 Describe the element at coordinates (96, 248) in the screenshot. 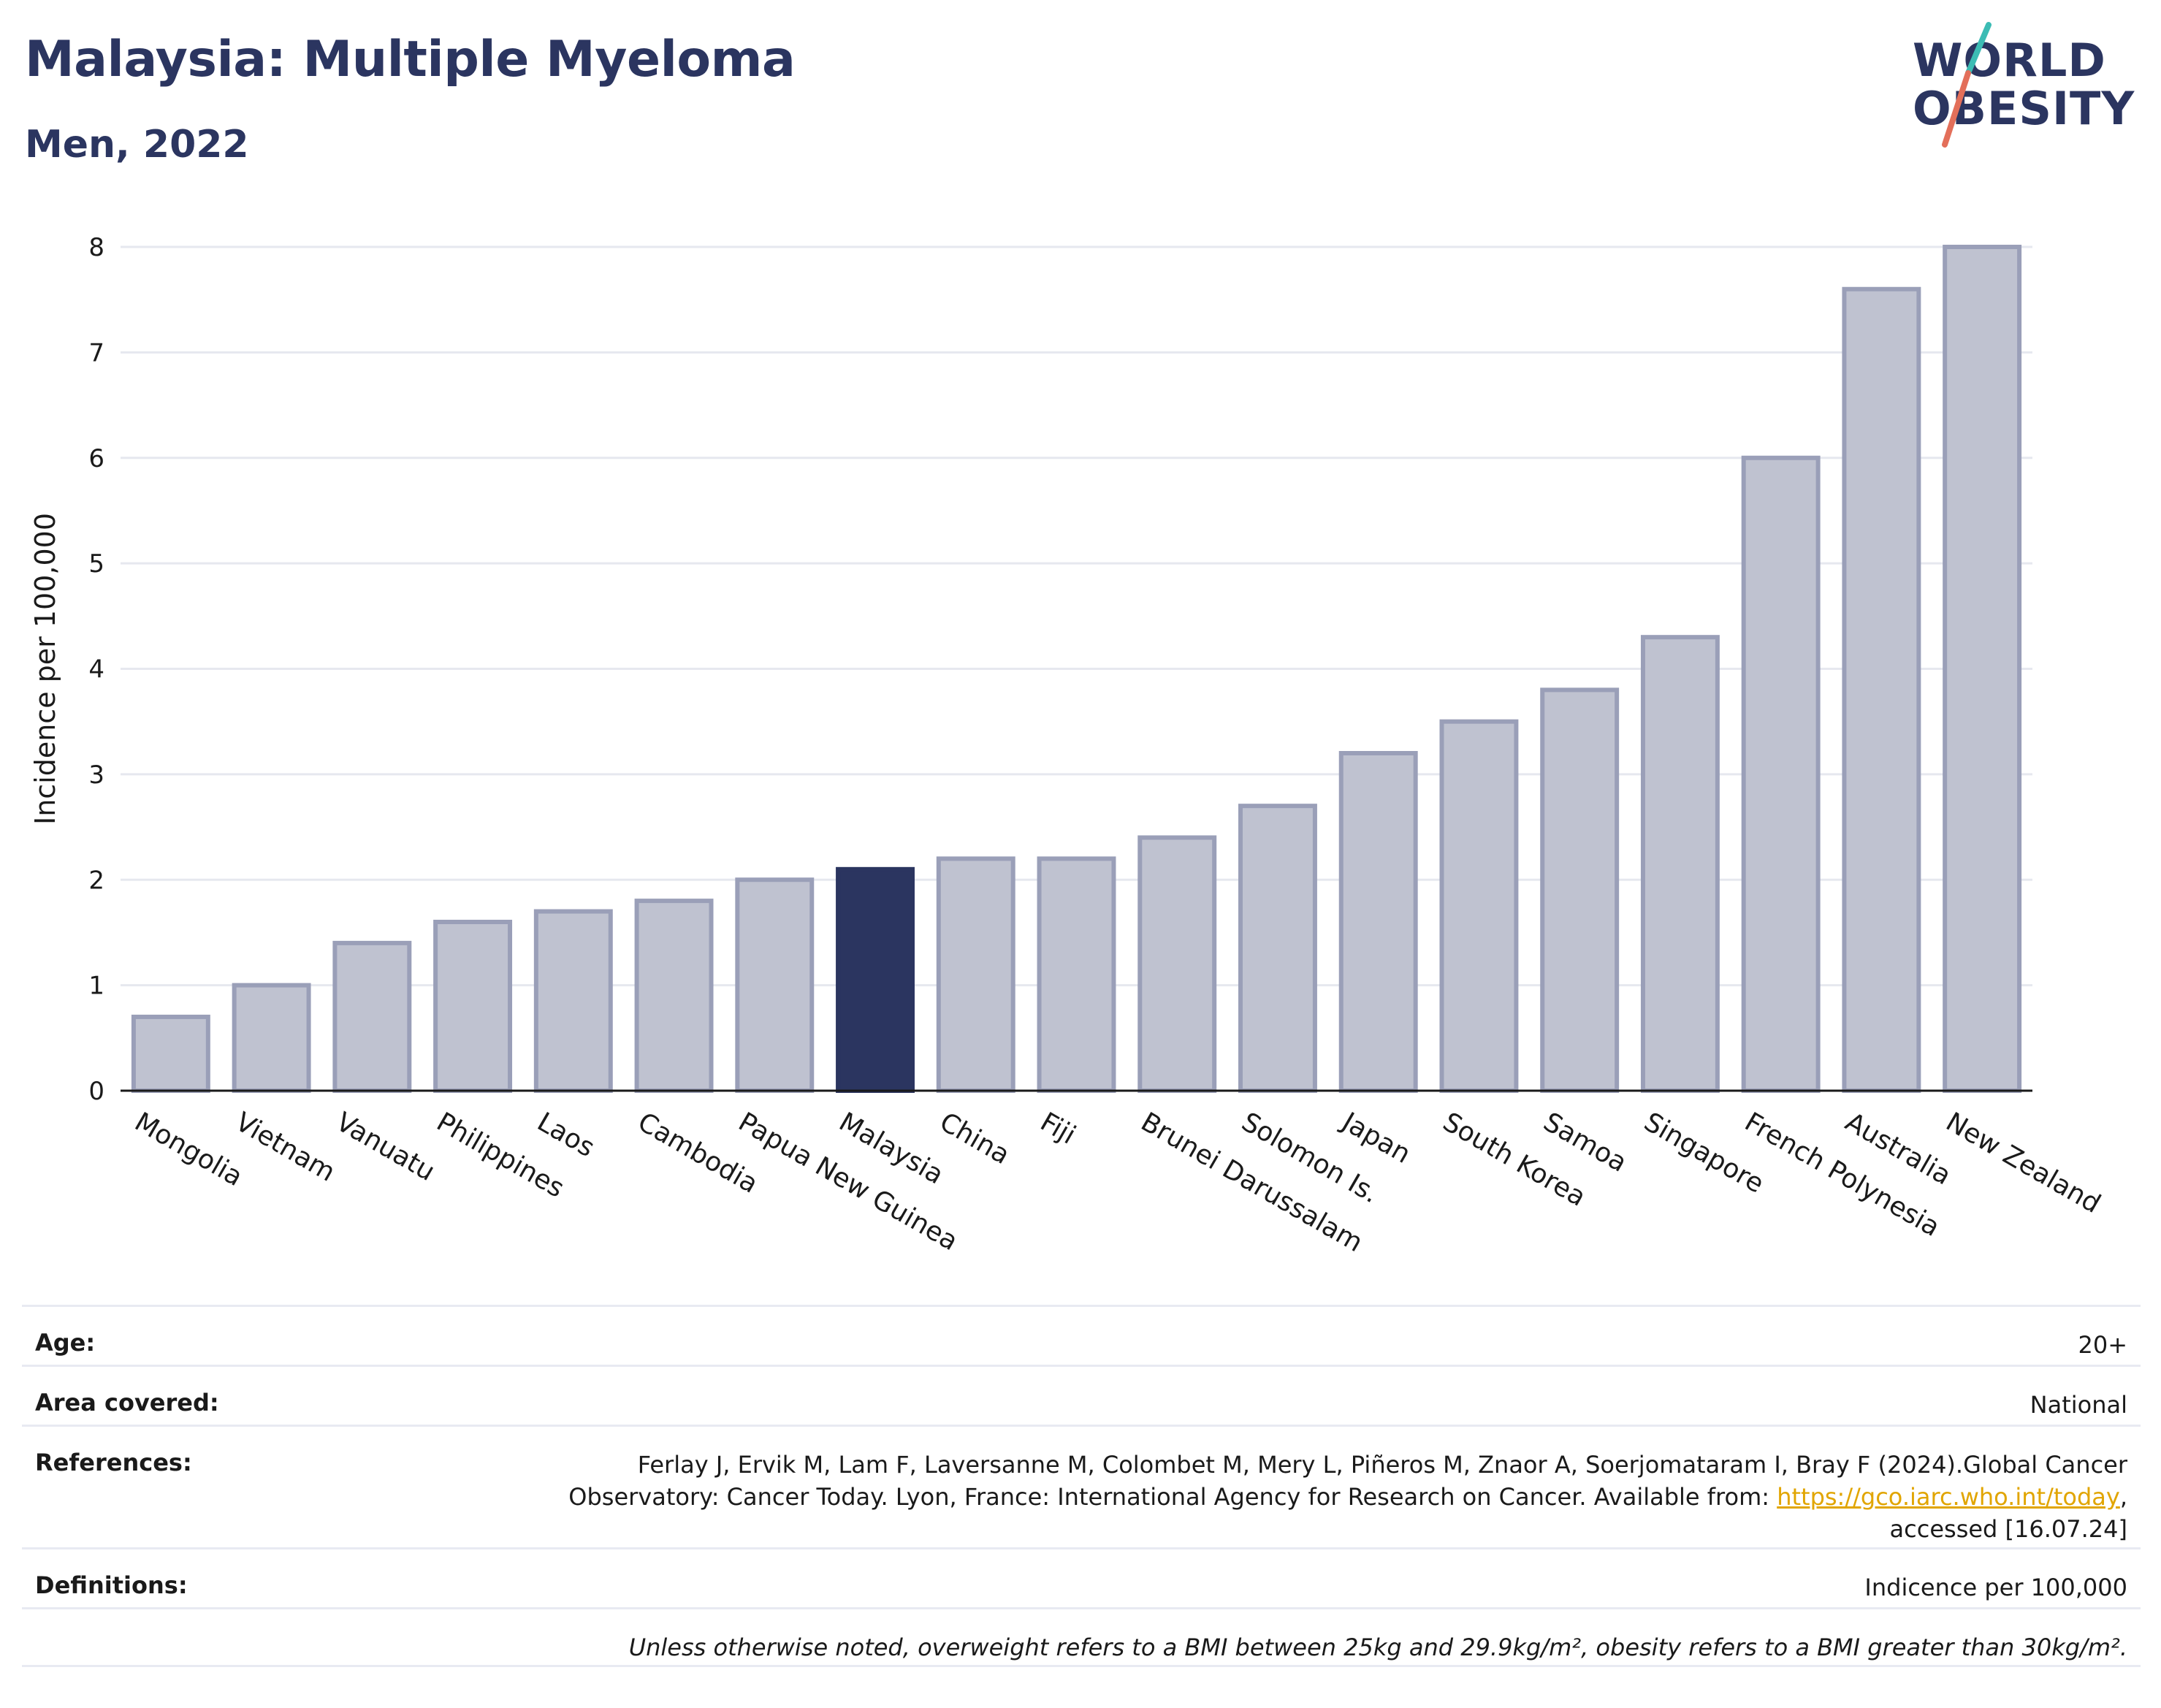

I see `y-tick-label: 8` at that location.